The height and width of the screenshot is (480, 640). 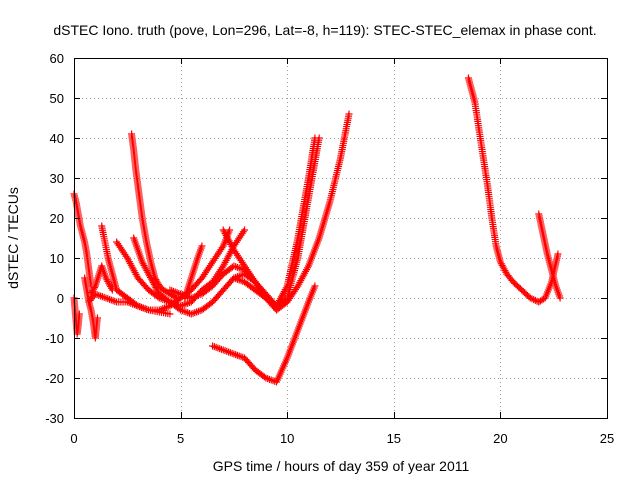 What do you see at coordinates (500, 438) in the screenshot?
I see `x-tick-label: 20` at bounding box center [500, 438].